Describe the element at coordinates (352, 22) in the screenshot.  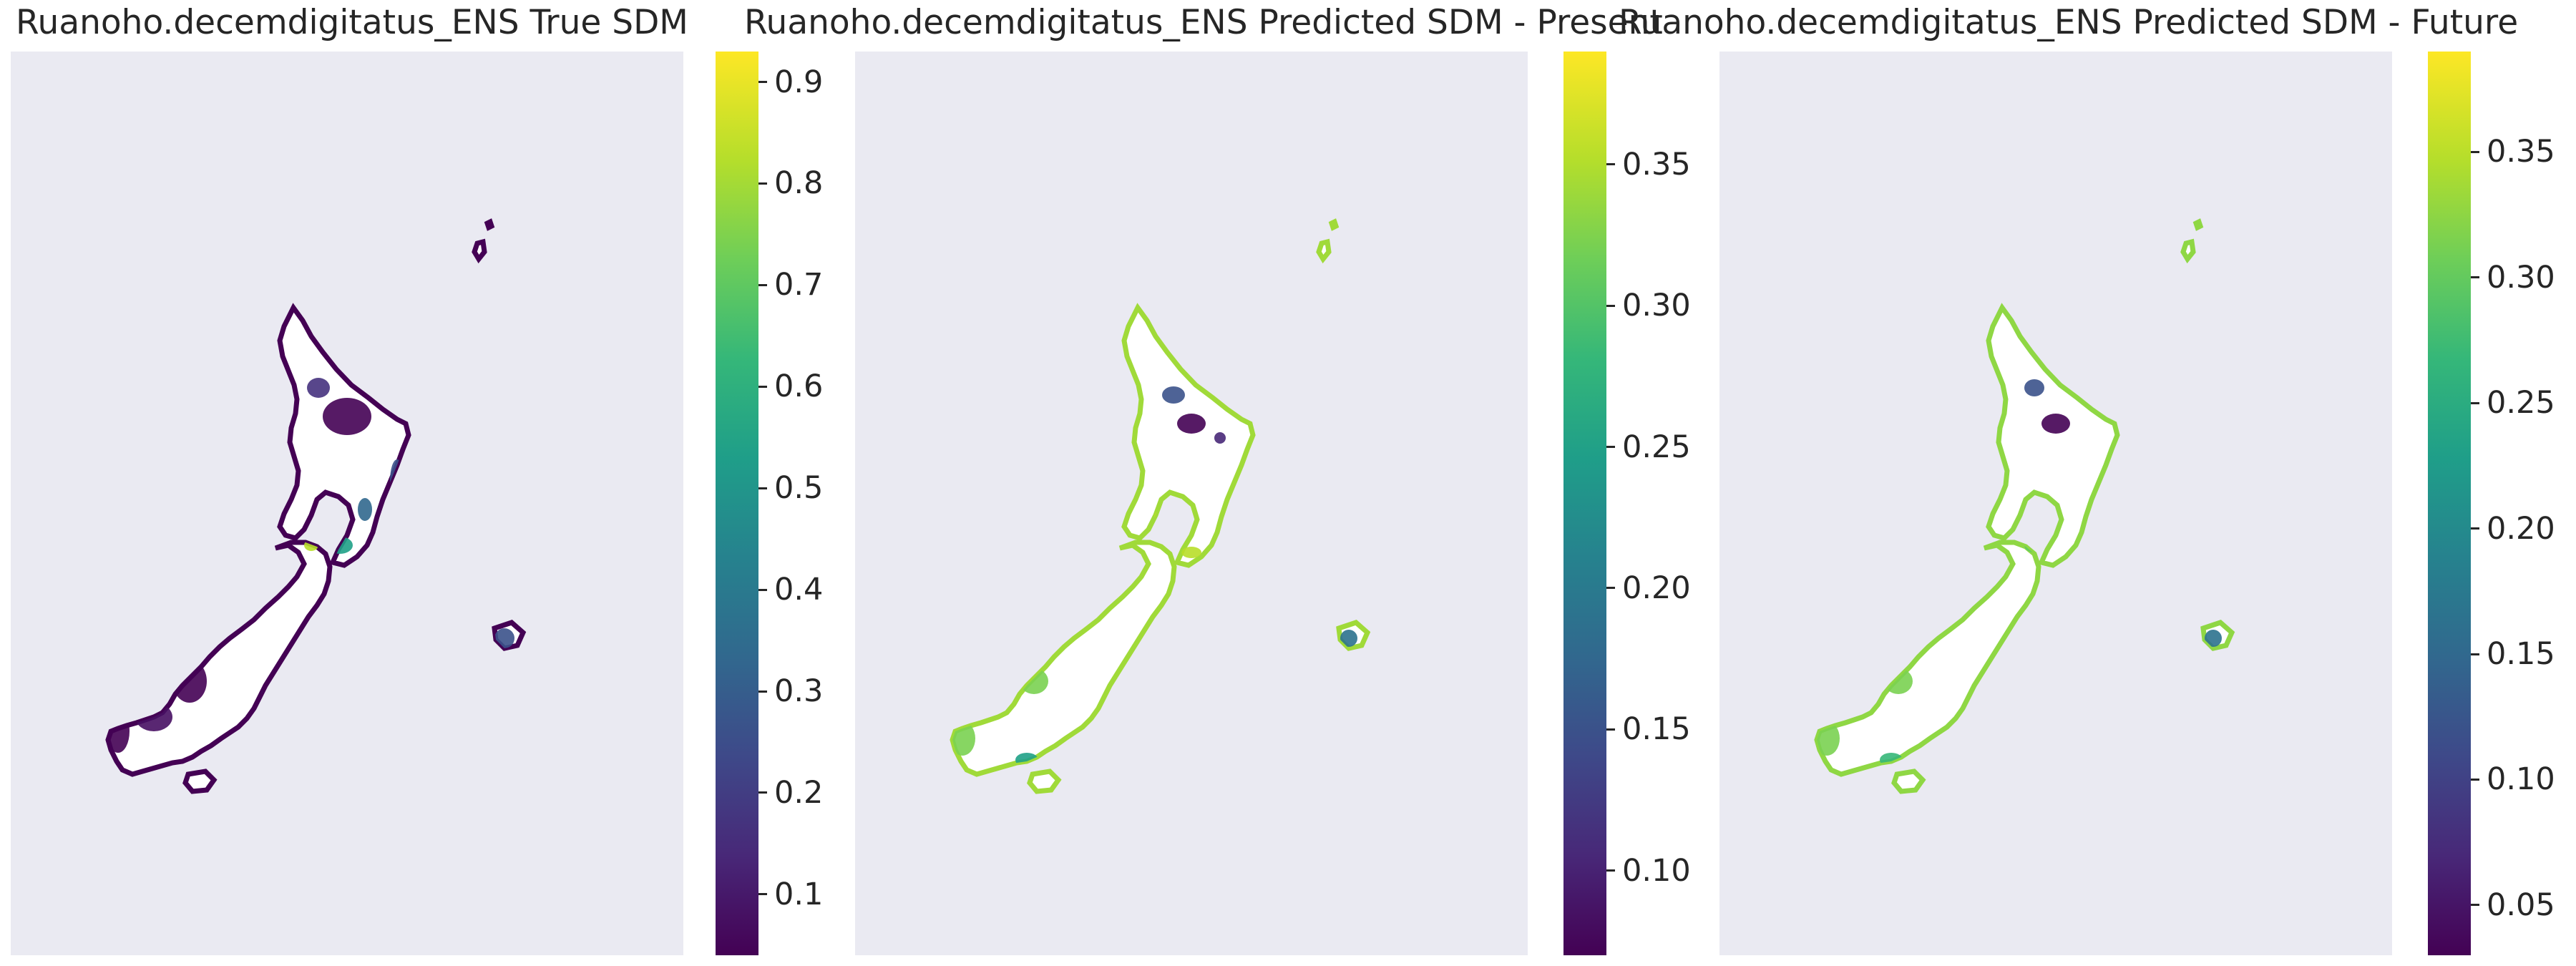
I see `panel-title-true-sdm: Ruanoho.decemdigitatus_ENS True SDM` at that location.